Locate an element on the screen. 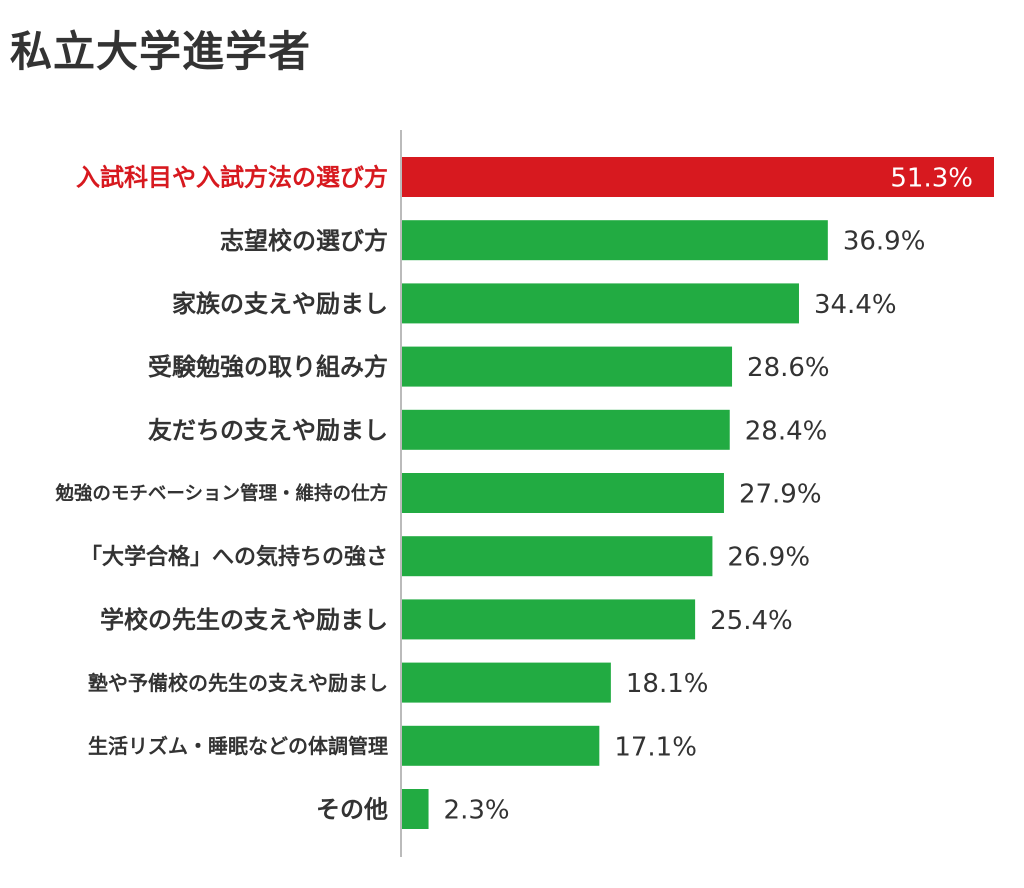 The width and height of the screenshot is (1024, 888). data-label: 25.4% is located at coordinates (751, 621).